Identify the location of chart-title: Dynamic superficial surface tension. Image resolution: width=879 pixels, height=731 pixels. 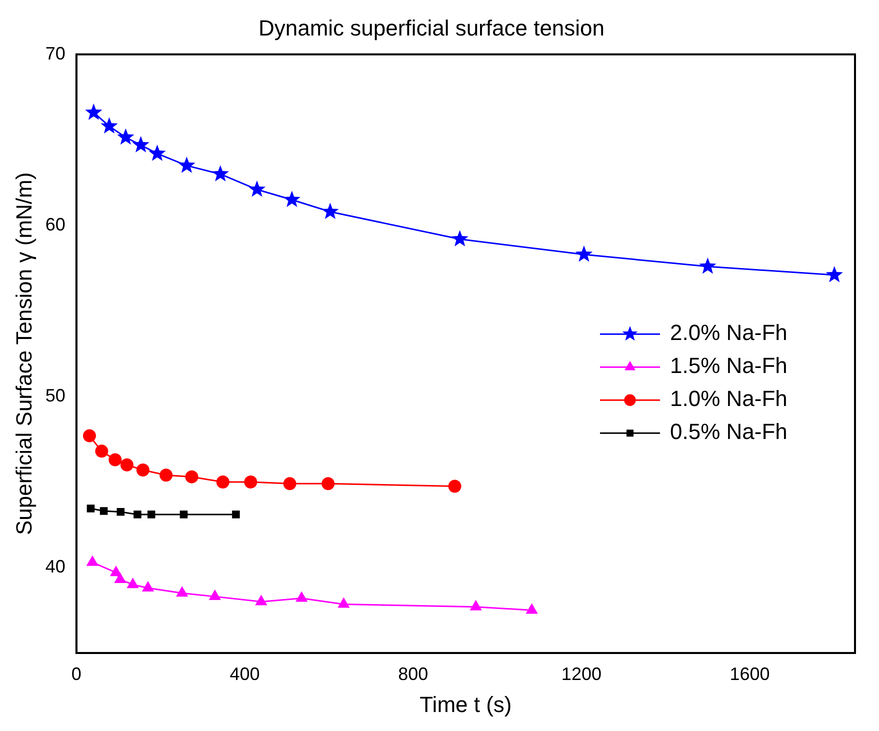
(431, 27).